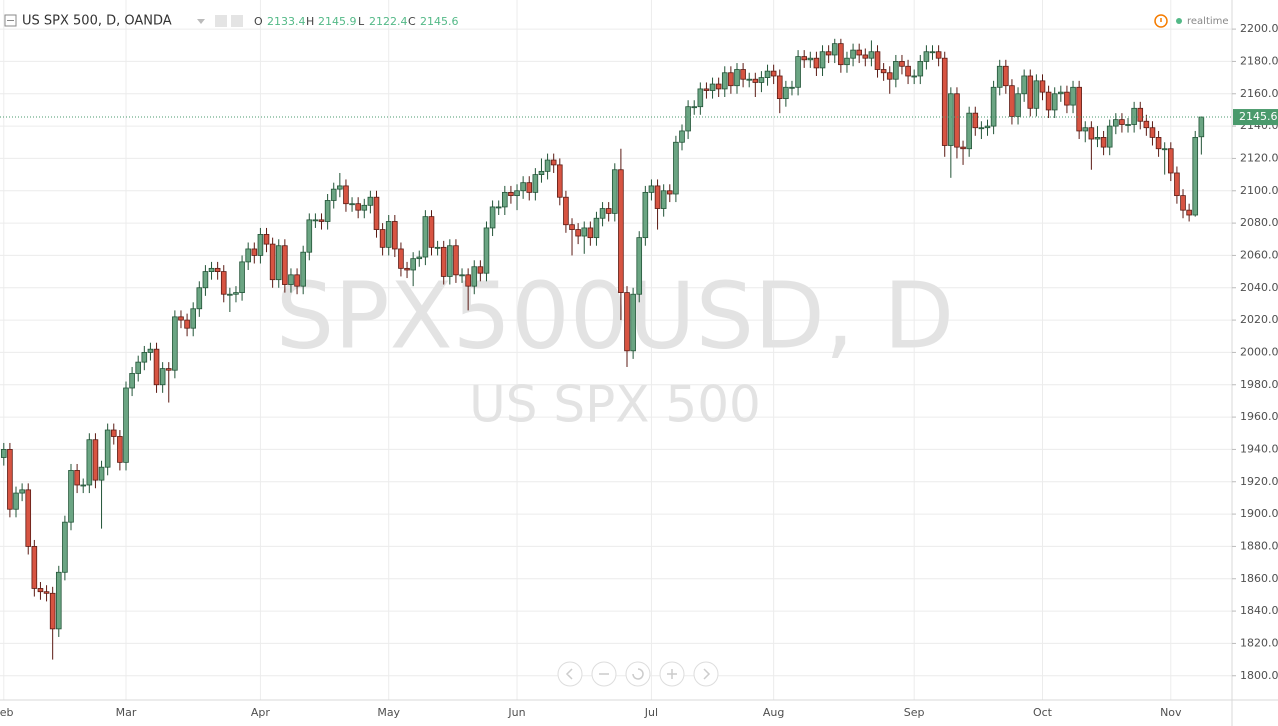 The width and height of the screenshot is (1278, 726). Describe the element at coordinates (201, 21) in the screenshot. I see `symbol-dropdown` at that location.